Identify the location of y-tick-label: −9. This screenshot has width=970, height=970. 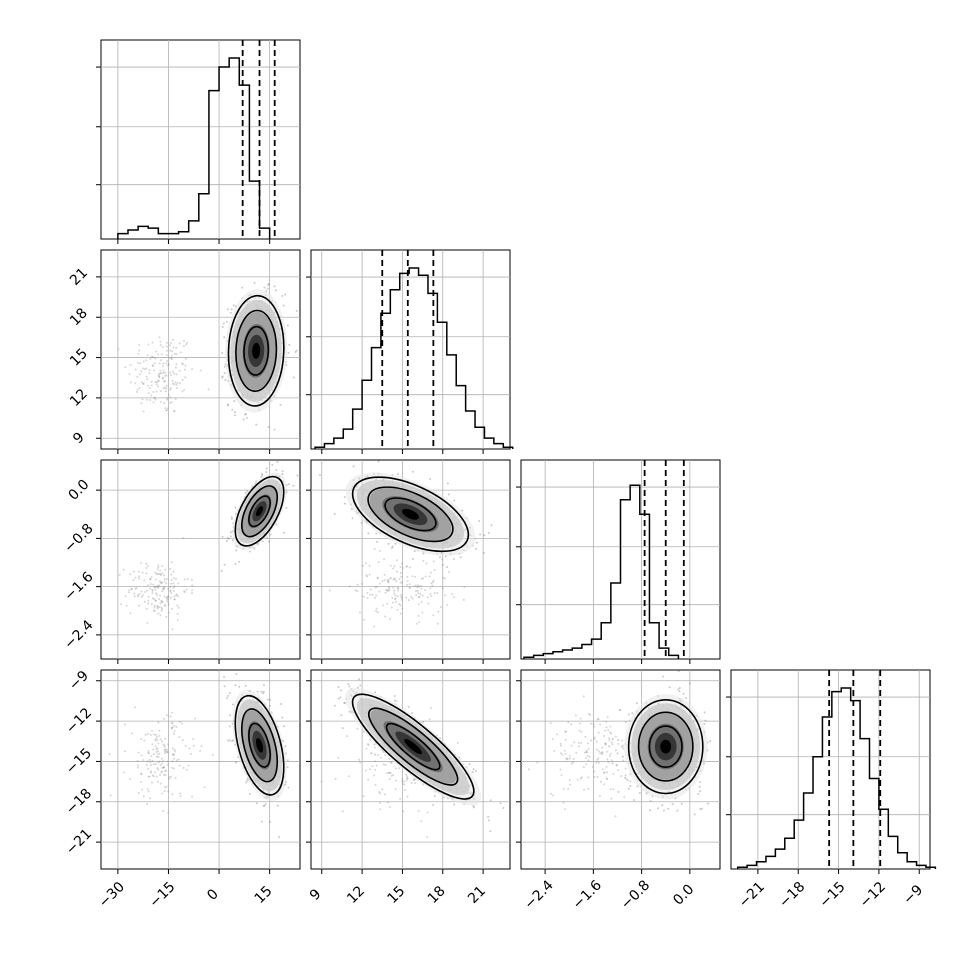
(79, 681).